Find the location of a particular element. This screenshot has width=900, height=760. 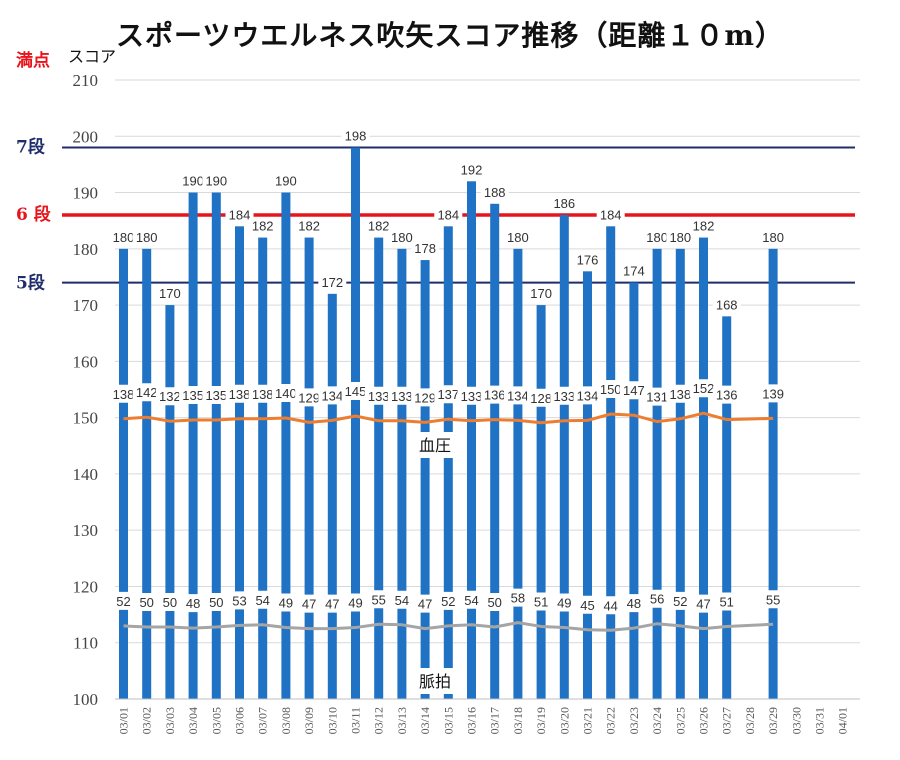

x-tick-label: 03/23 is located at coordinates (634, 720).